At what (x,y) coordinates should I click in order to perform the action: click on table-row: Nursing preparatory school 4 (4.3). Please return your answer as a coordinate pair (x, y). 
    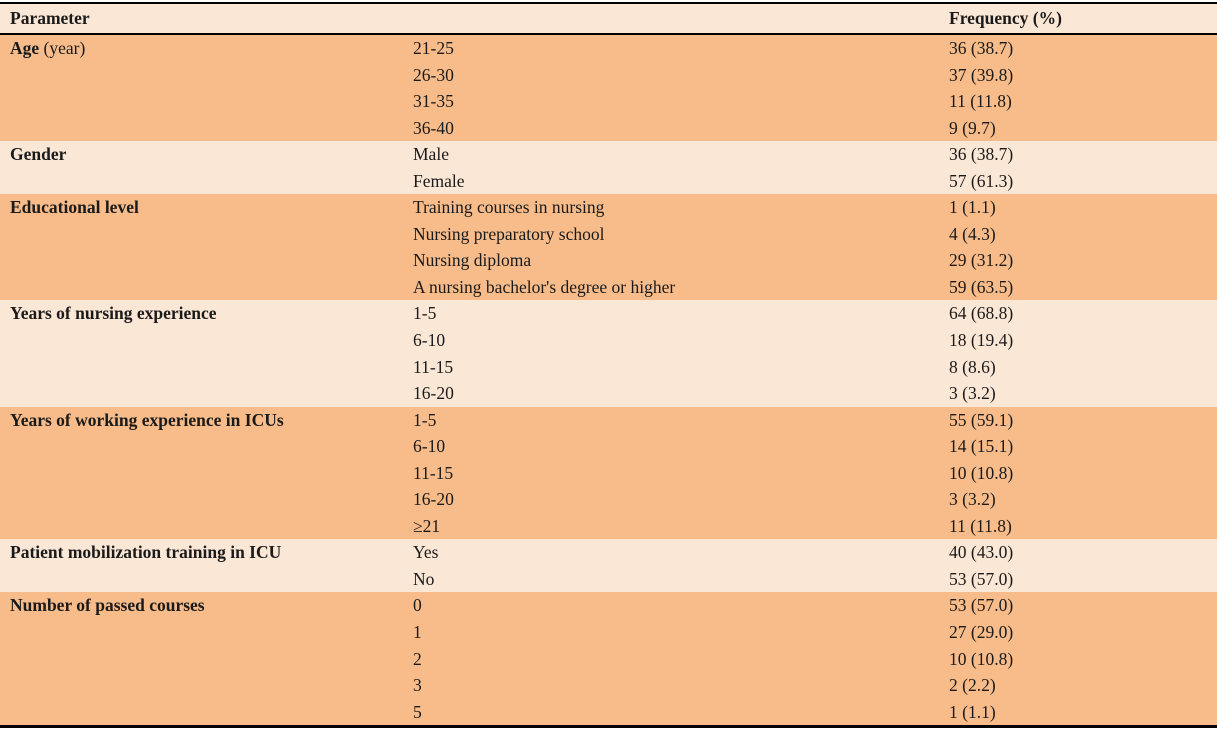
    Looking at the image, I should click on (608, 234).